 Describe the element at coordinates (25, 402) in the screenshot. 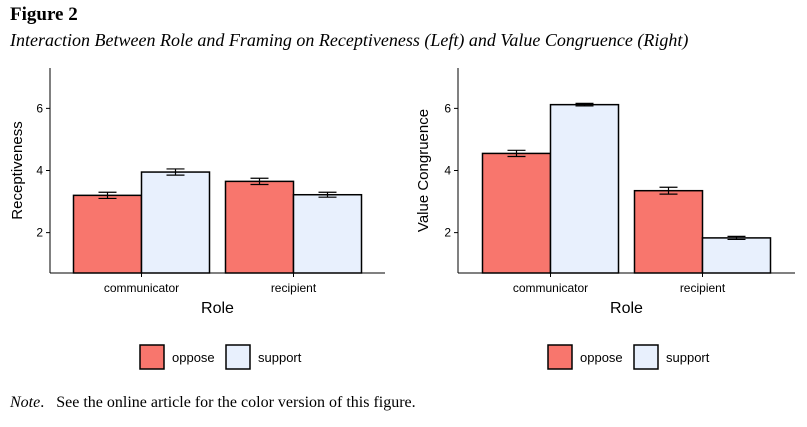

I see `note-label: Note` at that location.